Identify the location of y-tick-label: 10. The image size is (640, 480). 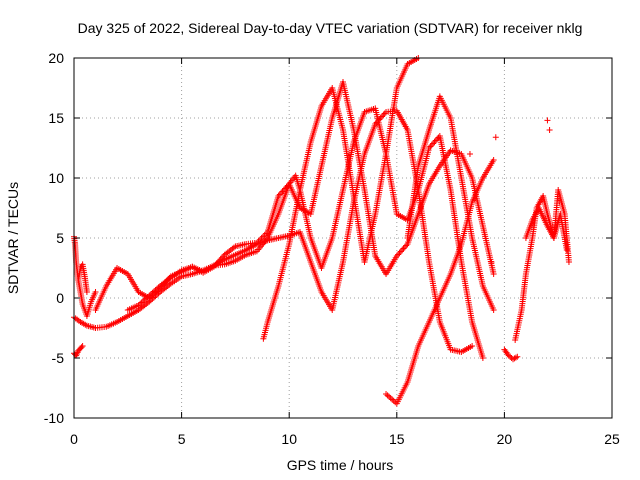
(56, 178).